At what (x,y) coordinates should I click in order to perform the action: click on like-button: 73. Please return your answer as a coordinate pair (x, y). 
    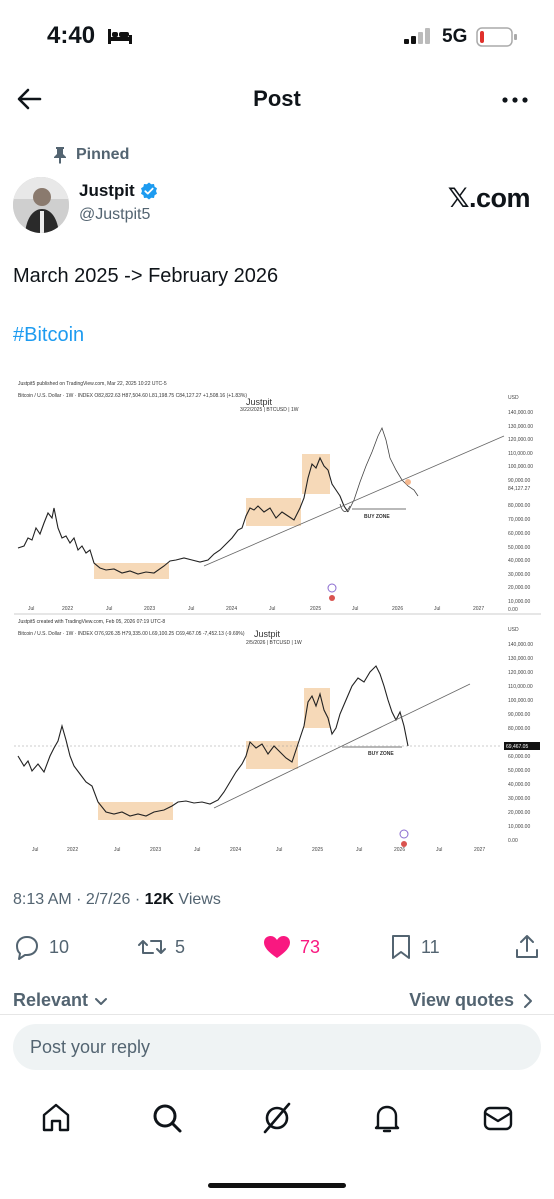
    Looking at the image, I should click on (291, 947).